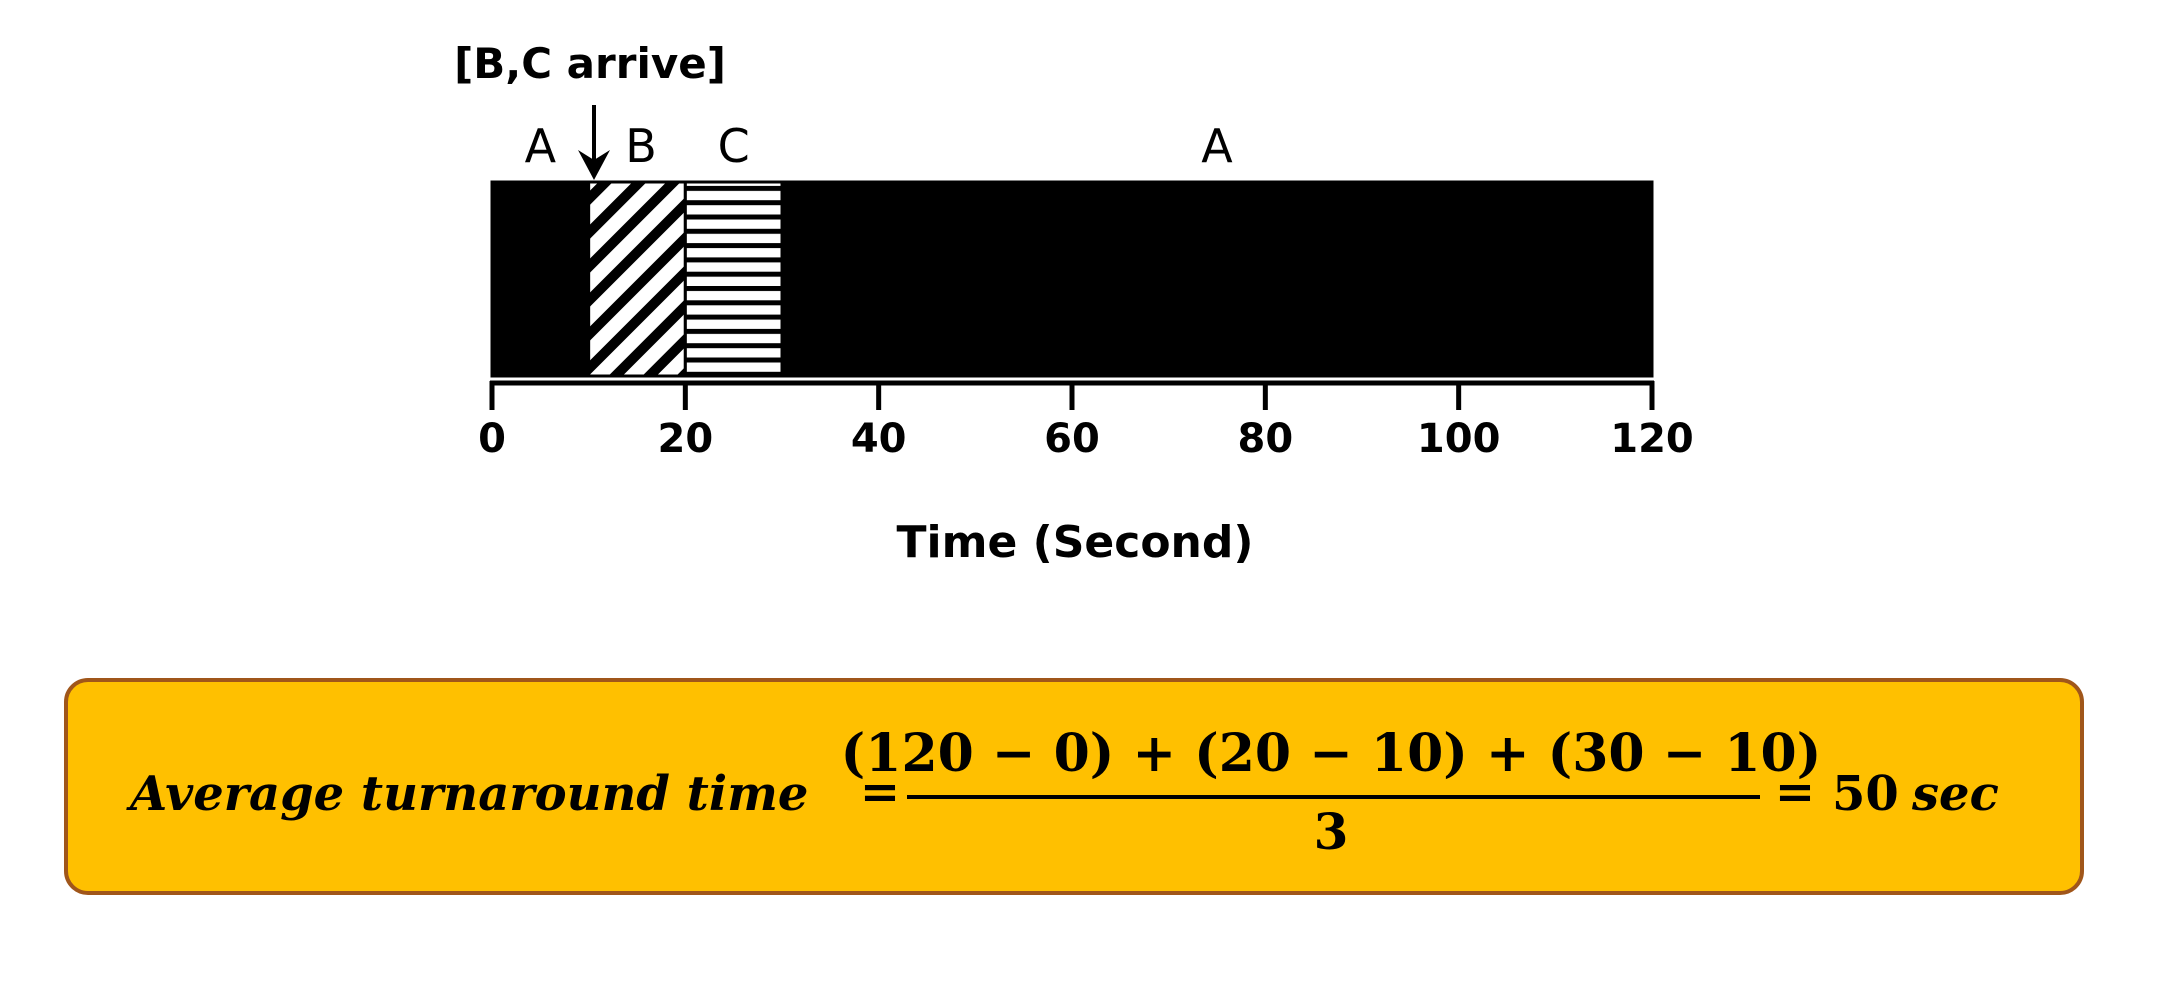 The image size is (2158, 1000). I want to click on formula-result-equals: =, so click(1795, 792).